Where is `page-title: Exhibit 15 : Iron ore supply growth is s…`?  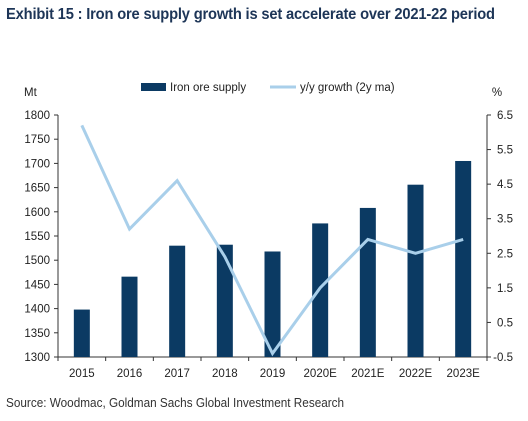 page-title: Exhibit 15 : Iron ore supply growth is s… is located at coordinates (250, 14).